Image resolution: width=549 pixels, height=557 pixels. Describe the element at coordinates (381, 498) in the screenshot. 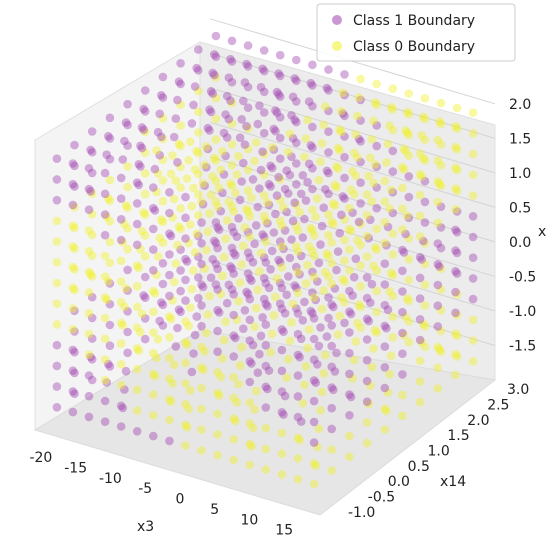

I see `y-tick-label: -0.5` at that location.